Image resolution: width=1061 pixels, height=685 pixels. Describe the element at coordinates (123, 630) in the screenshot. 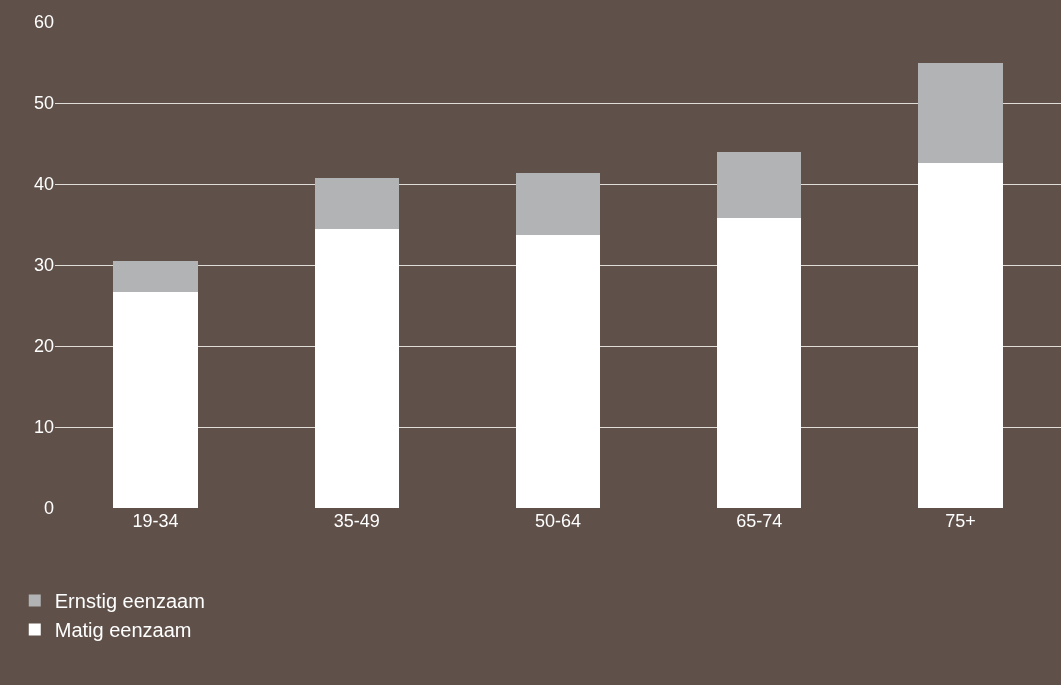

I see `legend-label: Matig eenzaam` at that location.